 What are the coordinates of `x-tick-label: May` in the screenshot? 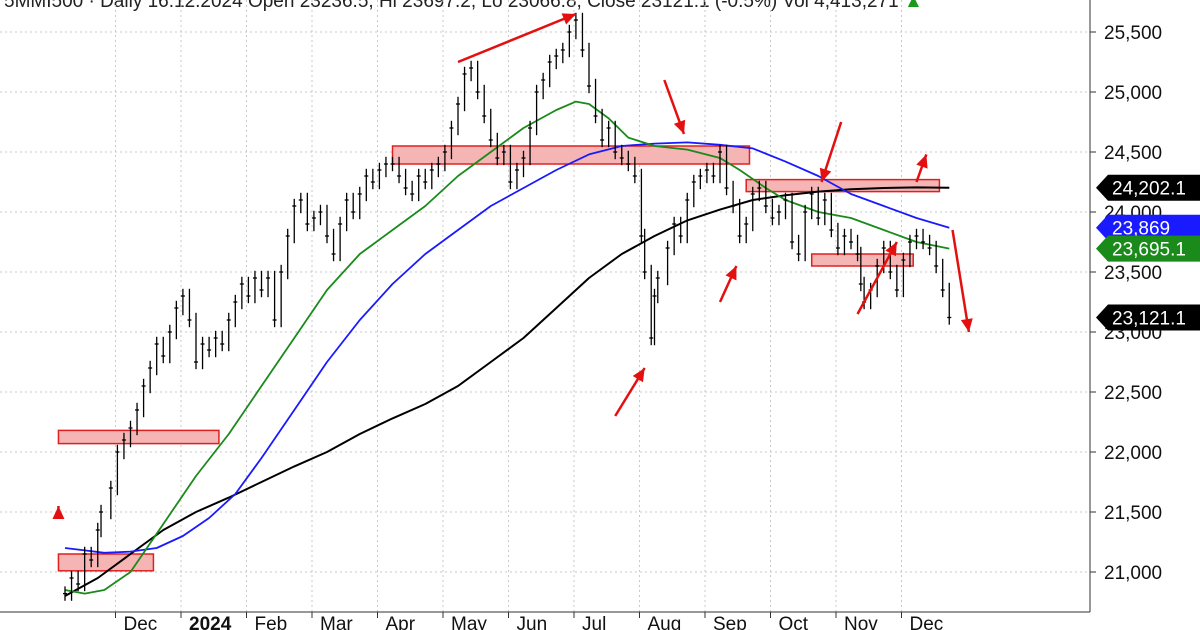 It's located at (469, 622).